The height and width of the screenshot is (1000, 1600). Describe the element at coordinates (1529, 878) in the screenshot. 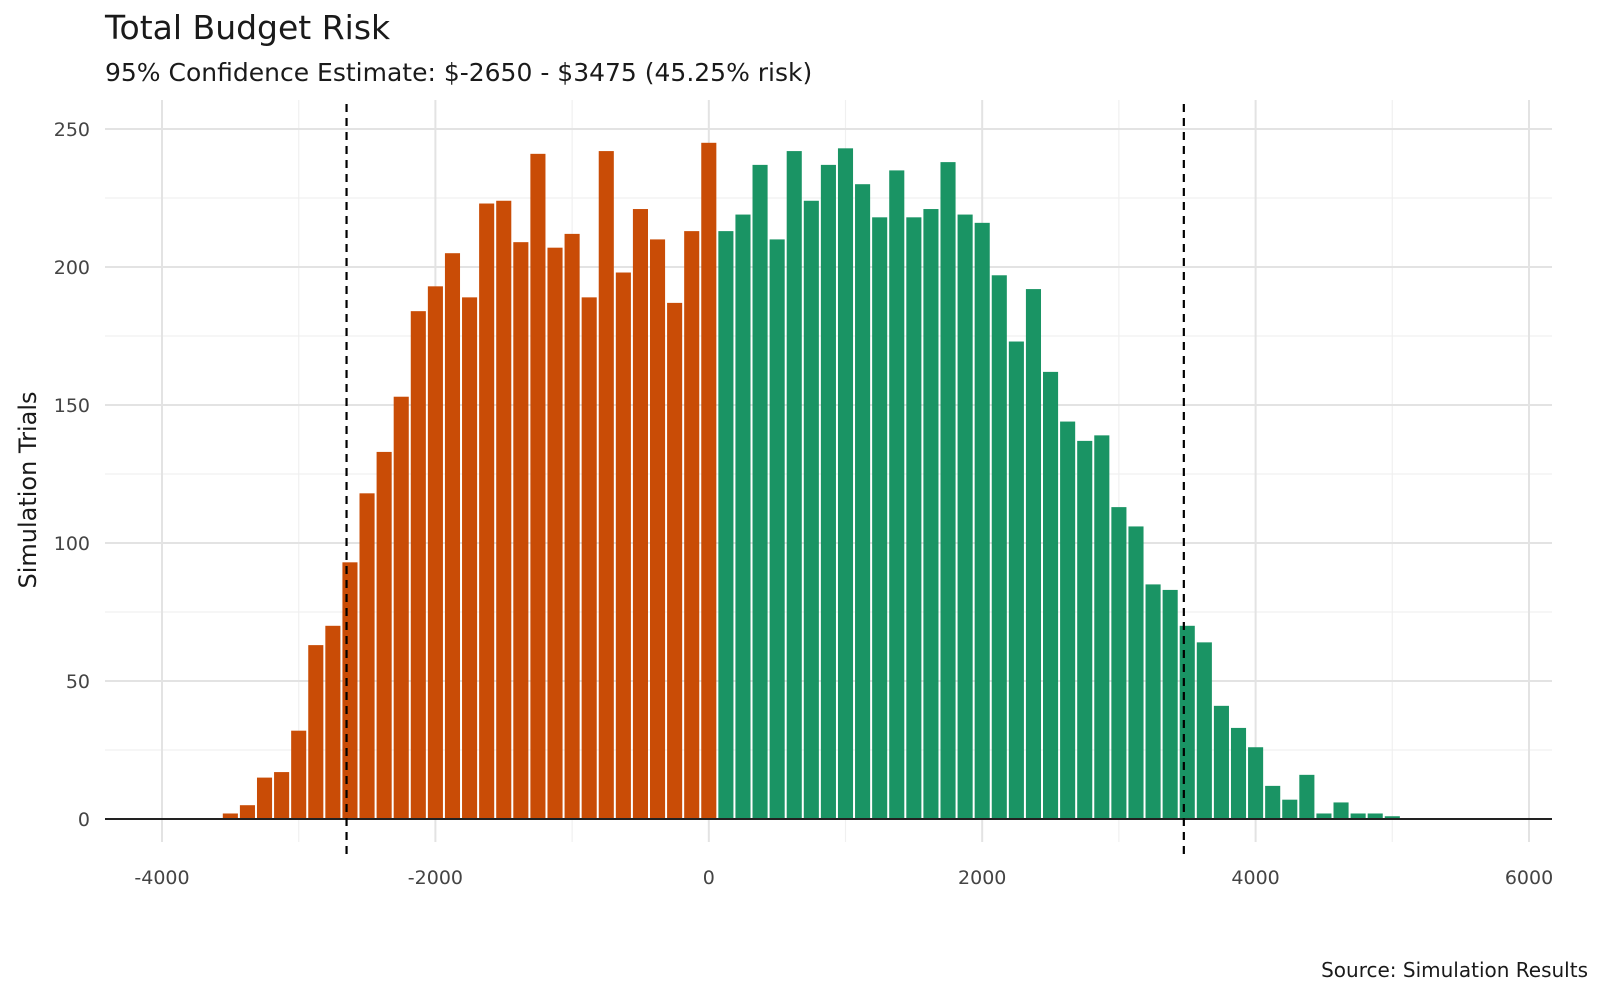

I see `x-tick-label: 6000` at that location.